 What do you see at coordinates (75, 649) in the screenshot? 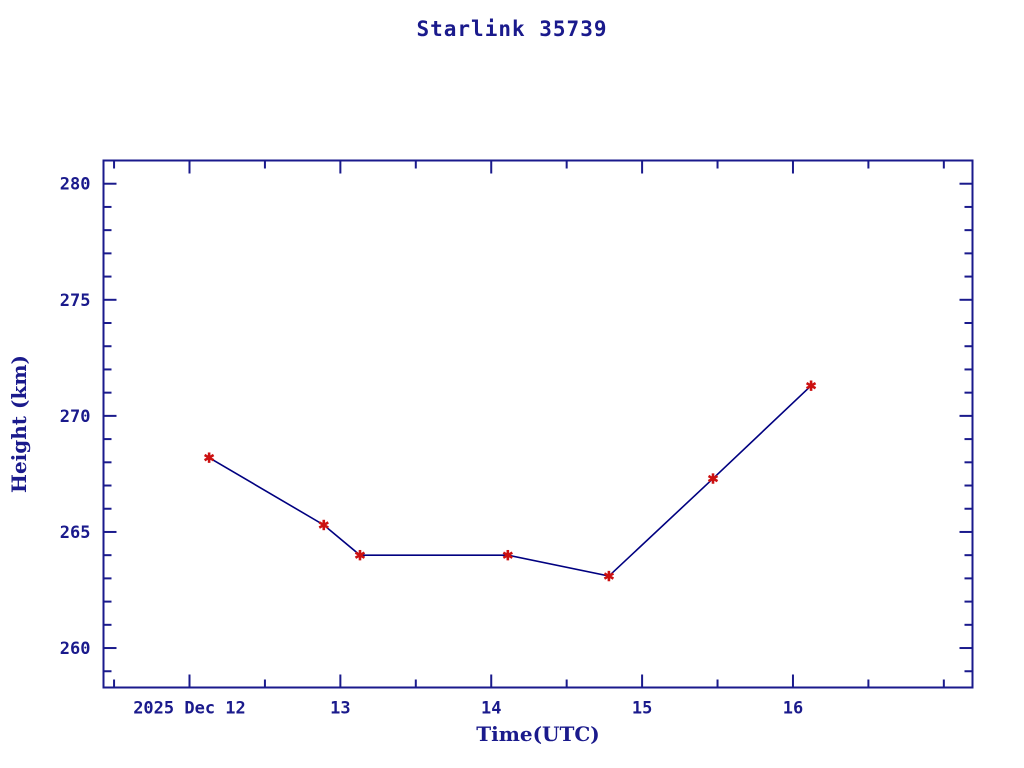
I see `y-tick-label: 260` at bounding box center [75, 649].